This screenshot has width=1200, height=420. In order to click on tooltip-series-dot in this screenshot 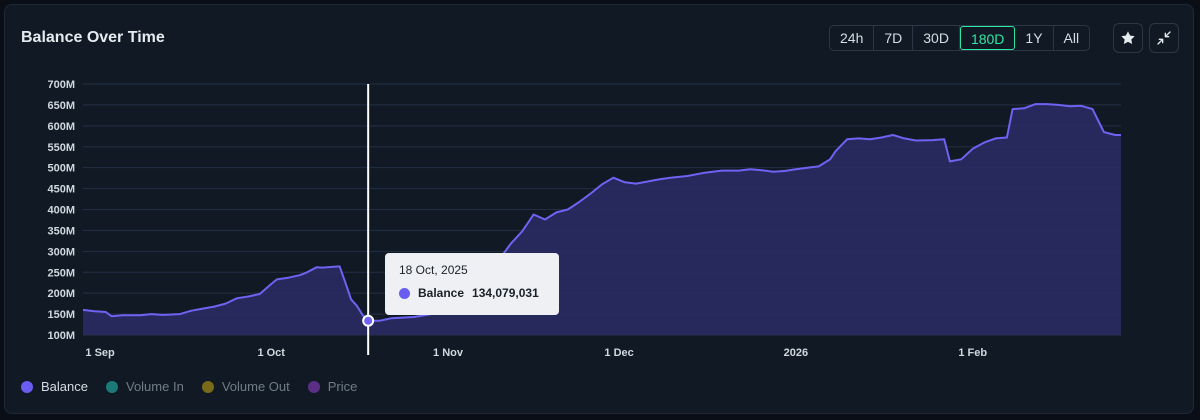, I will do `click(404, 293)`.